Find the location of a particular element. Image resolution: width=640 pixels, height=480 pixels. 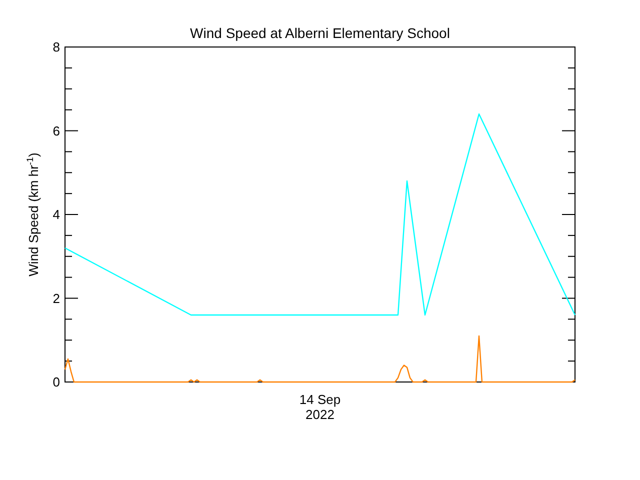

y-tick-label: 2 is located at coordinates (56, 298).